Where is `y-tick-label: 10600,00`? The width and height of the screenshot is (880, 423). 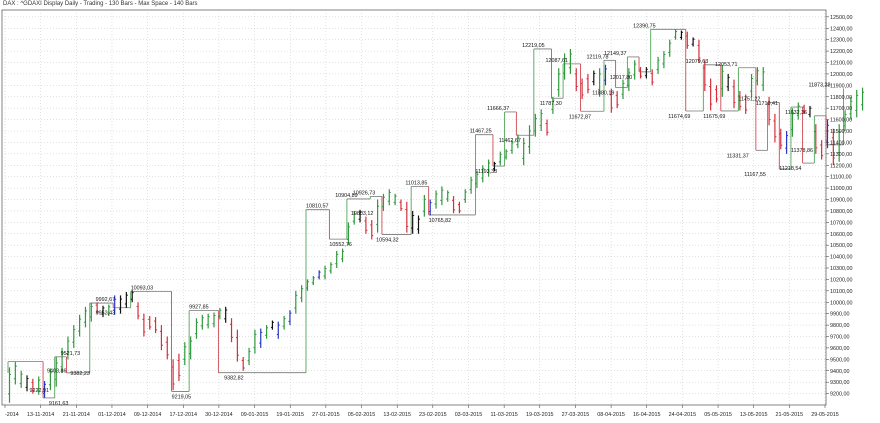
y-tick-label: 10600,00 is located at coordinates (841, 235).